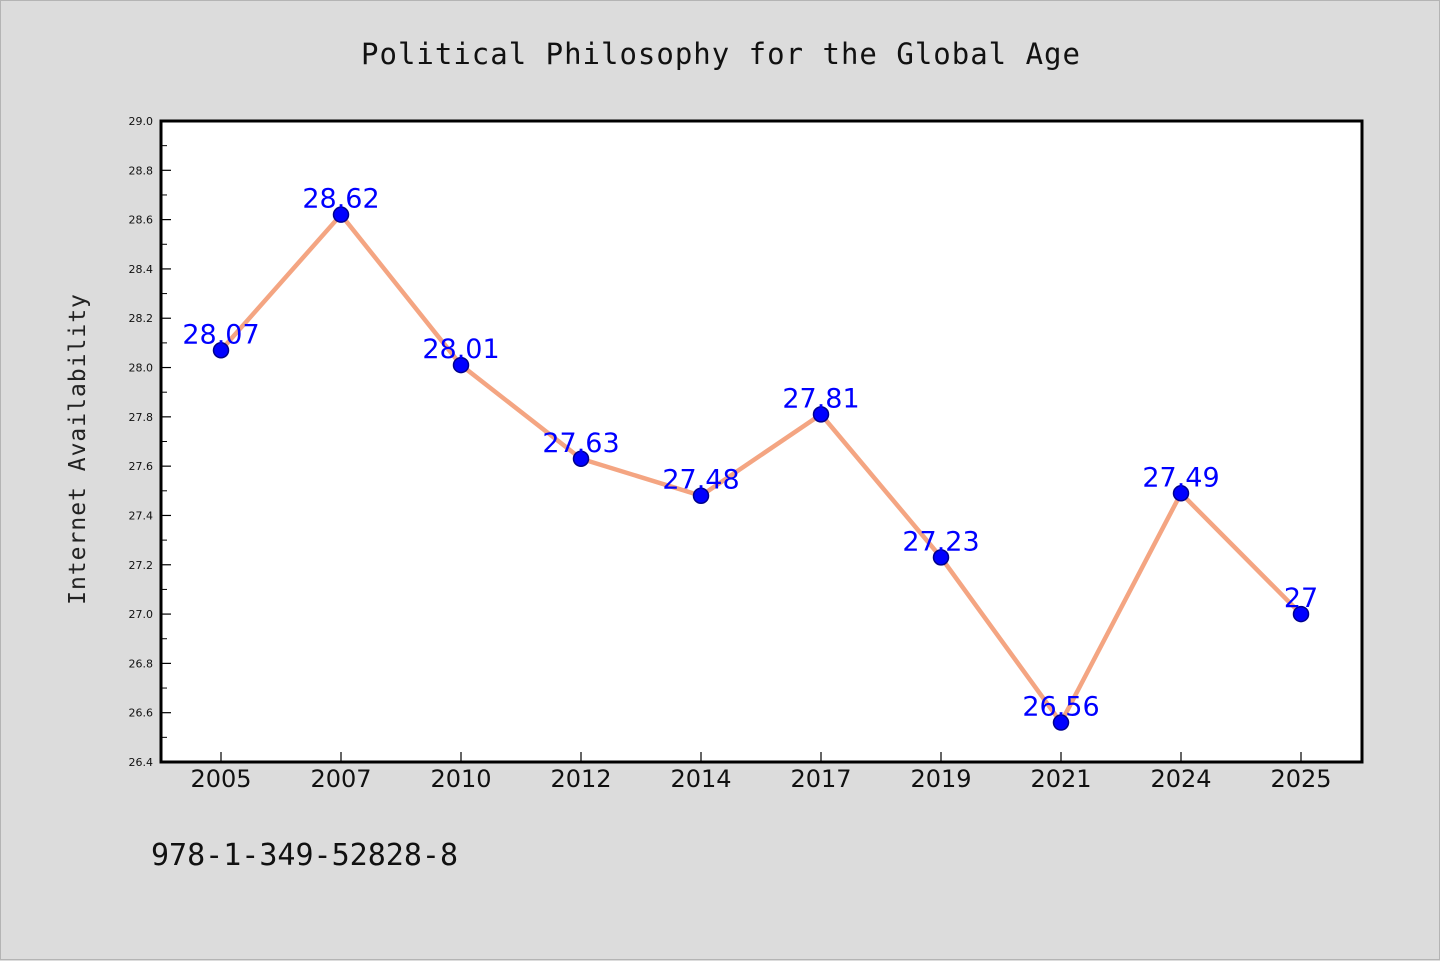 Image resolution: width=1440 pixels, height=961 pixels. What do you see at coordinates (580, 779) in the screenshot?
I see `x-tick-label: 2012` at bounding box center [580, 779].